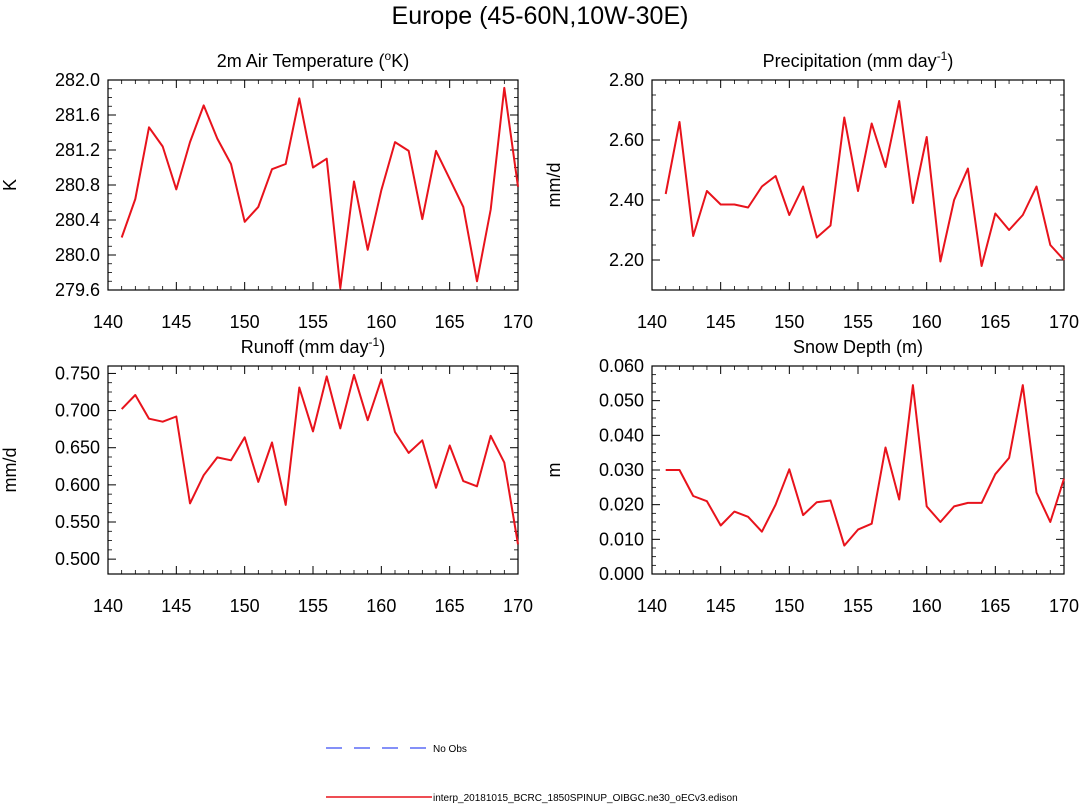 Image resolution: width=1080 pixels, height=804 pixels. I want to click on panel-title: Runoff (mm day-1), so click(313, 346).